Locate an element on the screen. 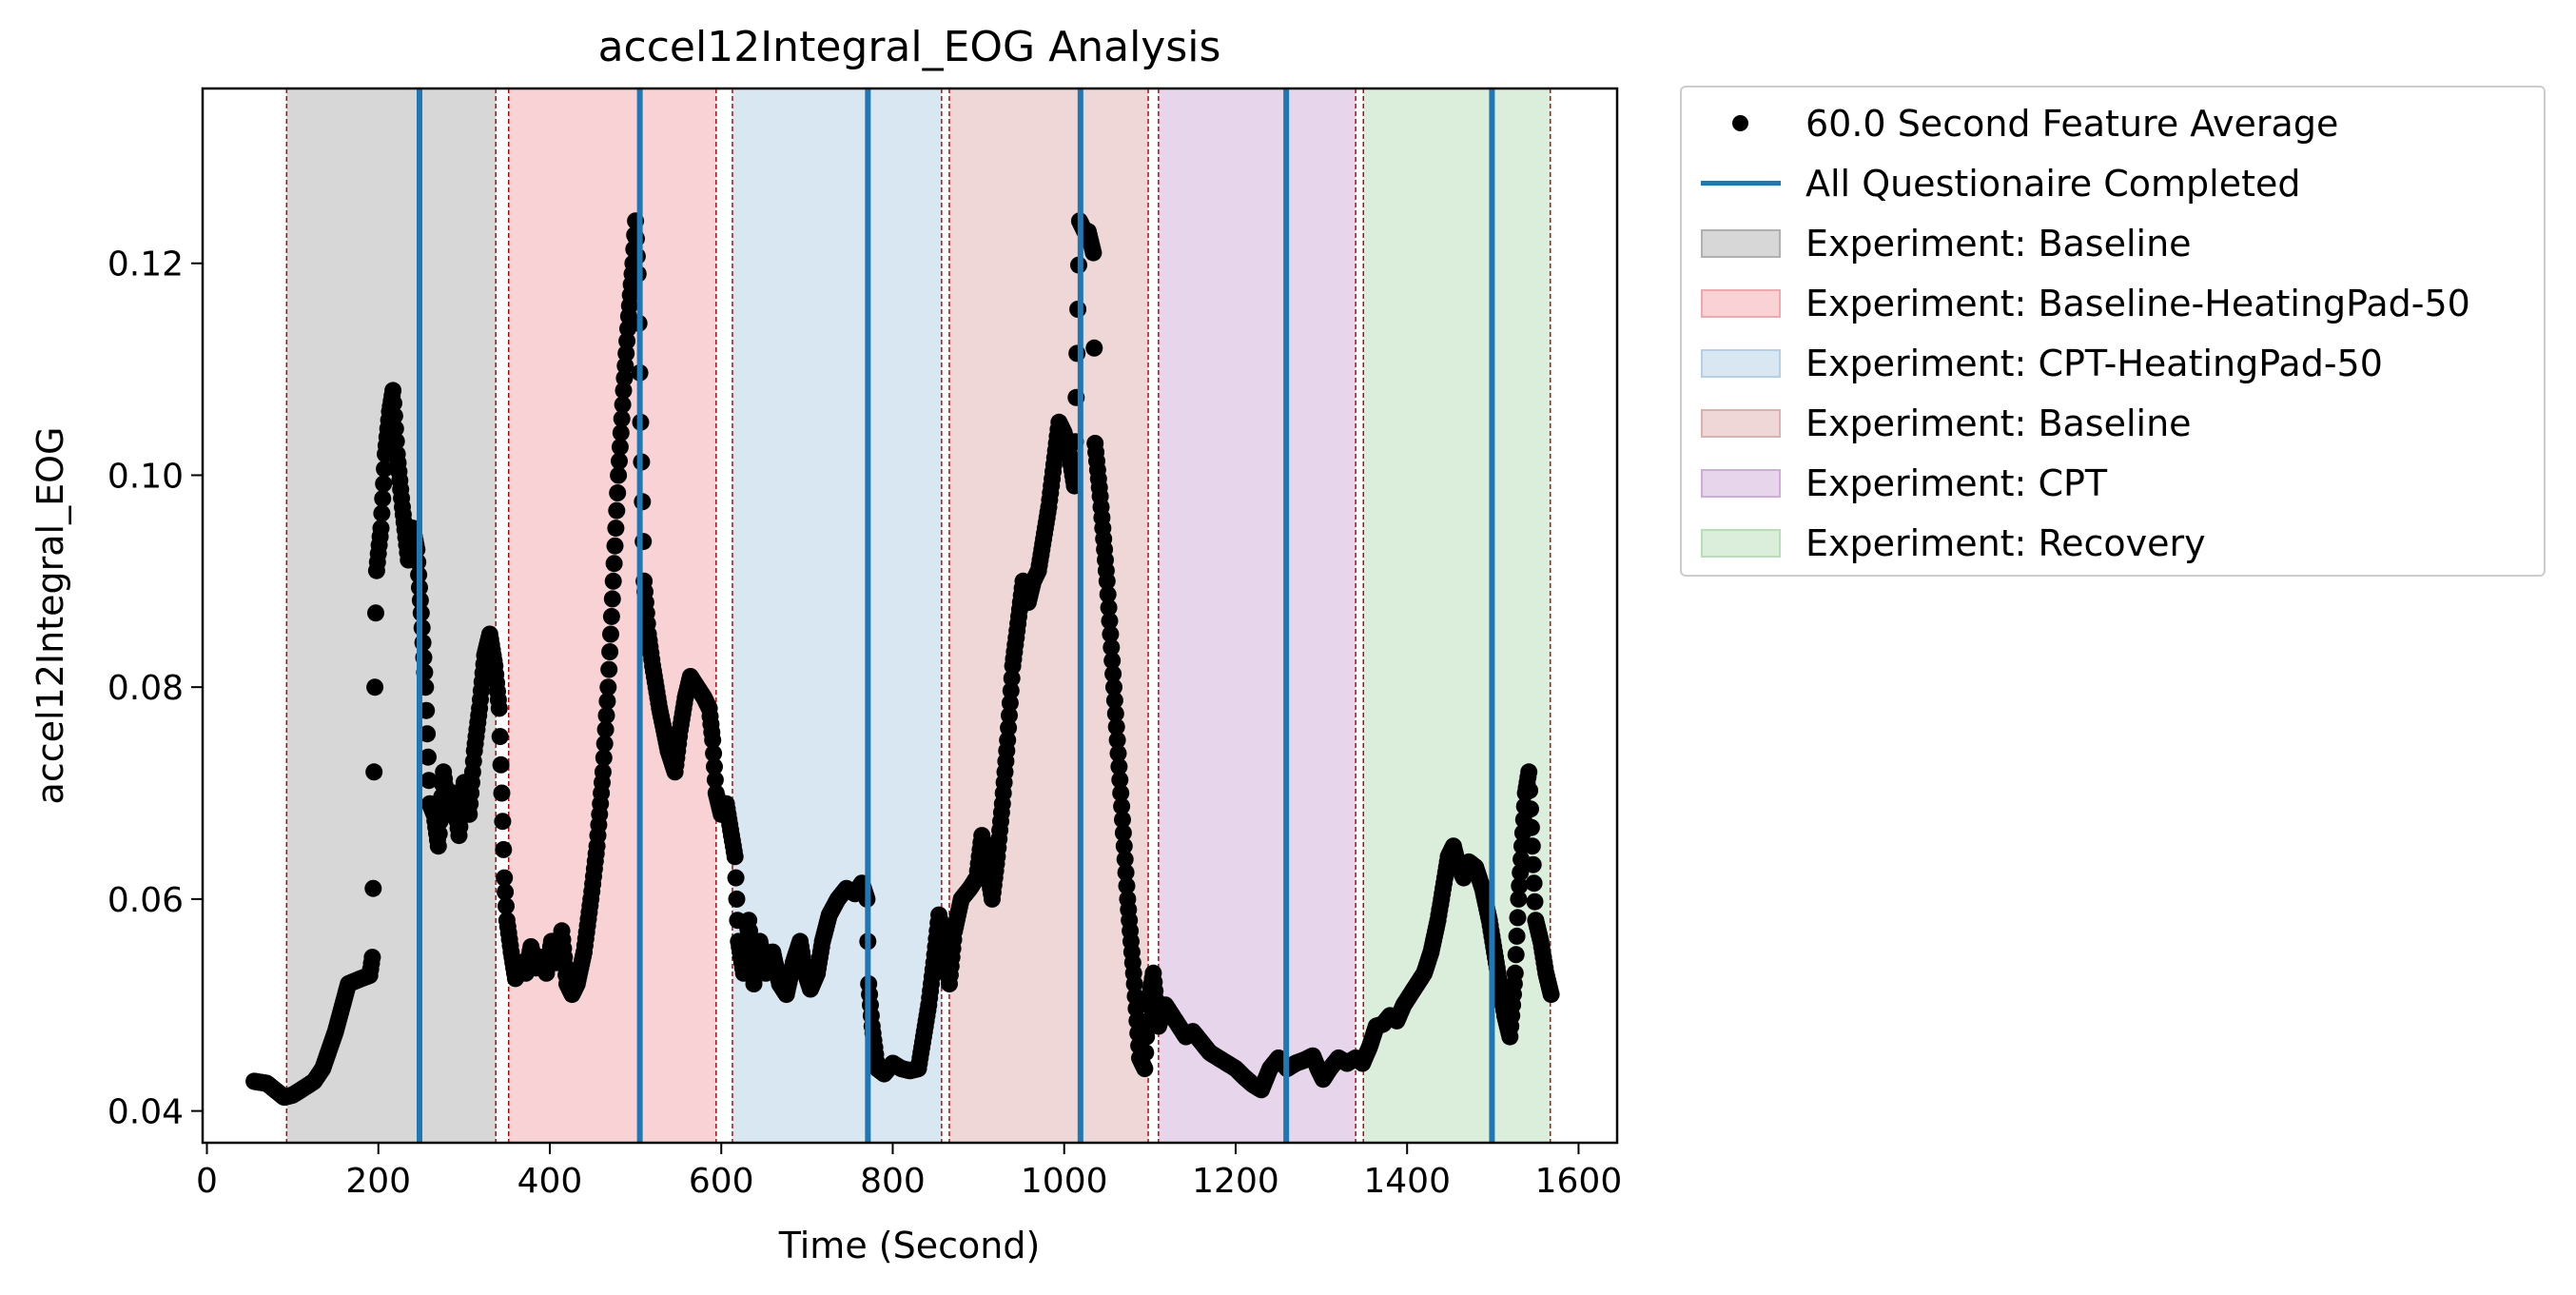 This screenshot has width=2576, height=1295. x-axis-label: Time (Second) is located at coordinates (910, 1245).